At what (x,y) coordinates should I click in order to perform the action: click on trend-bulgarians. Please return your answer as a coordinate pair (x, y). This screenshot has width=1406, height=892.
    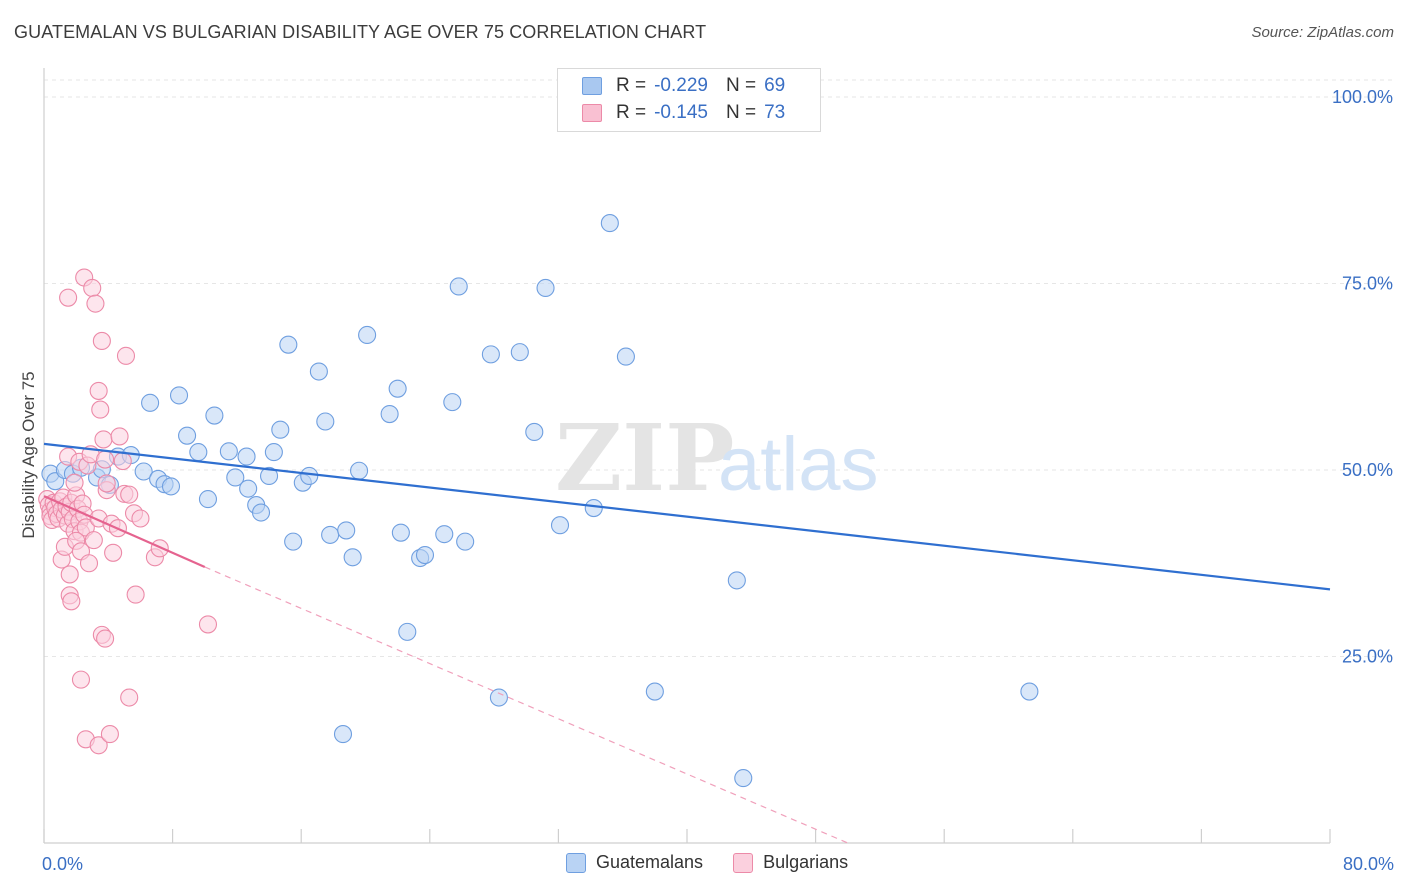
    Looking at the image, I should click on (124, 531).